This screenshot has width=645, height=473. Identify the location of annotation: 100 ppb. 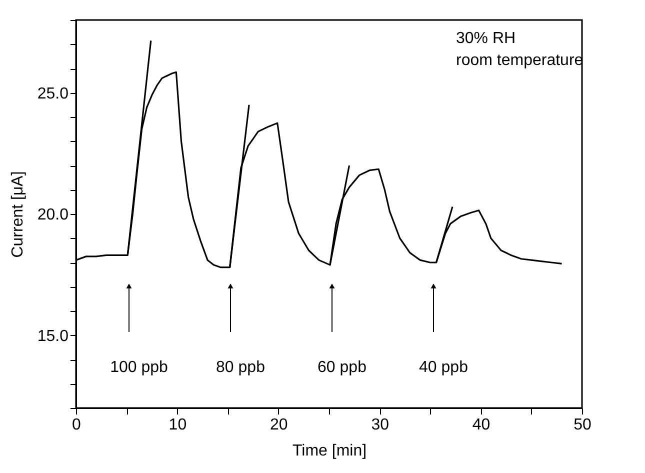
(139, 367).